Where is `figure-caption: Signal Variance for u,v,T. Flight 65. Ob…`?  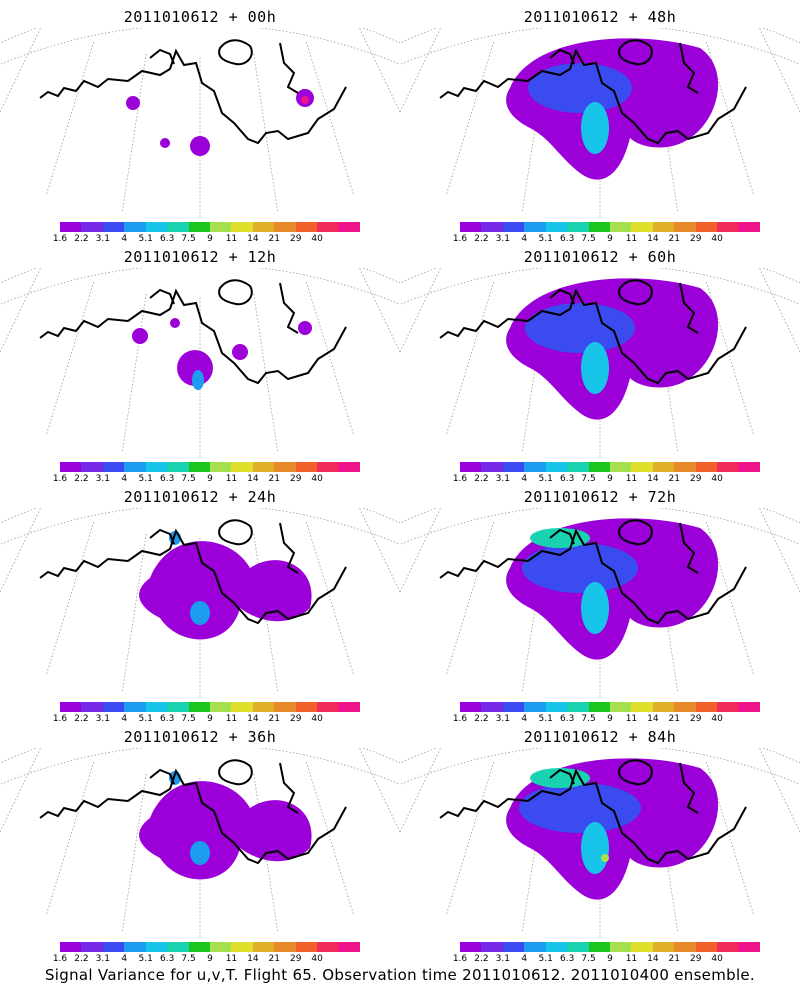 figure-caption: Signal Variance for u,v,T. Flight 65. Ob… is located at coordinates (400, 975).